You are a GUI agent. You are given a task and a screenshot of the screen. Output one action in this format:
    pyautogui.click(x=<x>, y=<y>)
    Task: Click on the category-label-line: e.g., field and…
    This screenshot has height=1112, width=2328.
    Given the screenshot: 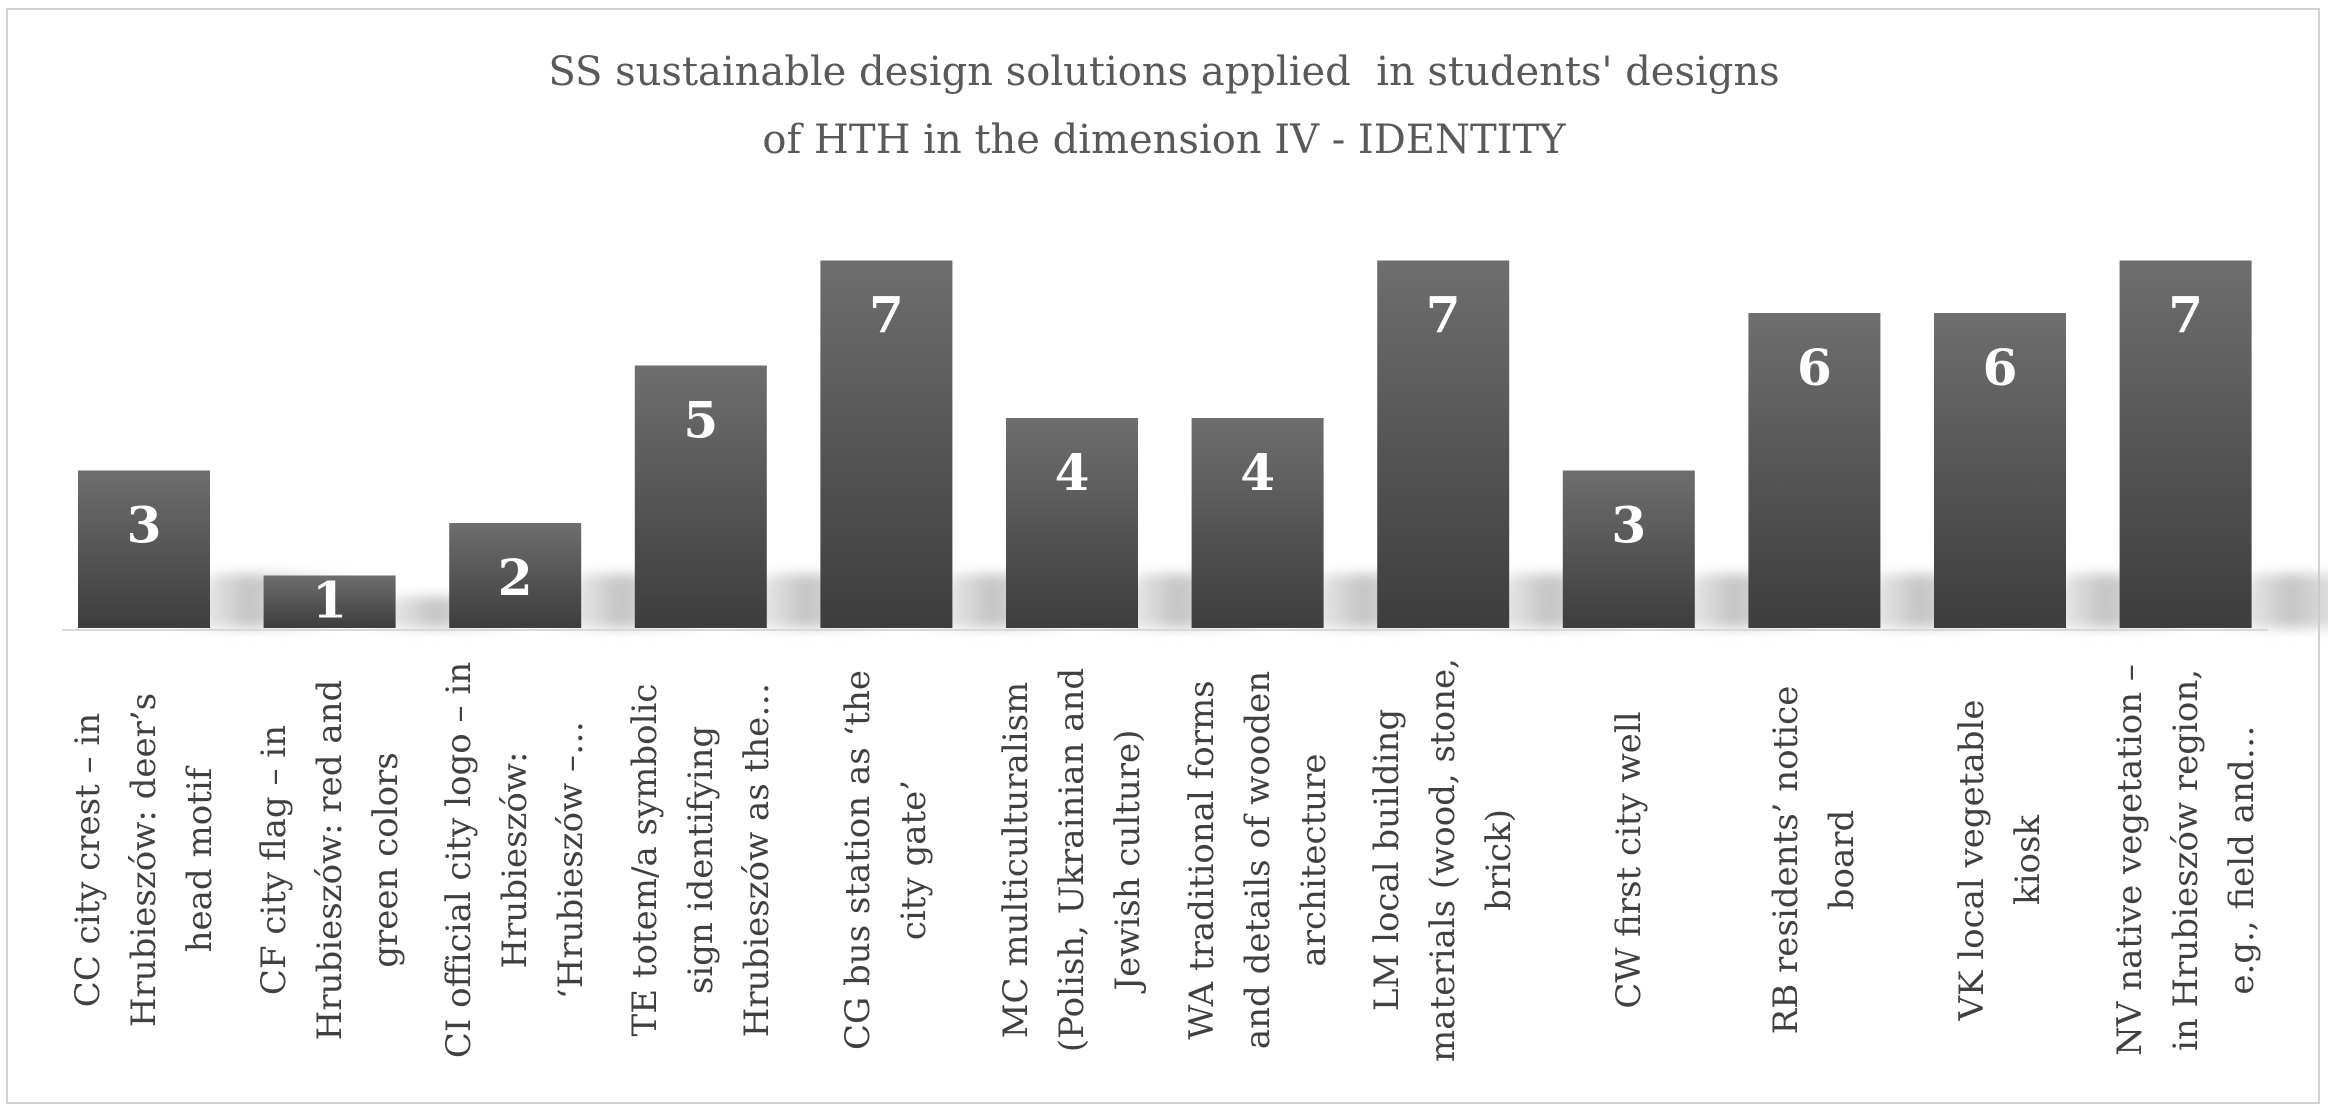 What is the action you would take?
    pyautogui.click(x=2241, y=860)
    